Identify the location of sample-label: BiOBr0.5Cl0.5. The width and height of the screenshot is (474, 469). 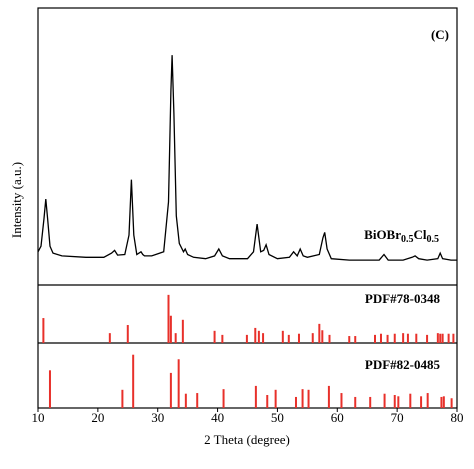
(401, 236).